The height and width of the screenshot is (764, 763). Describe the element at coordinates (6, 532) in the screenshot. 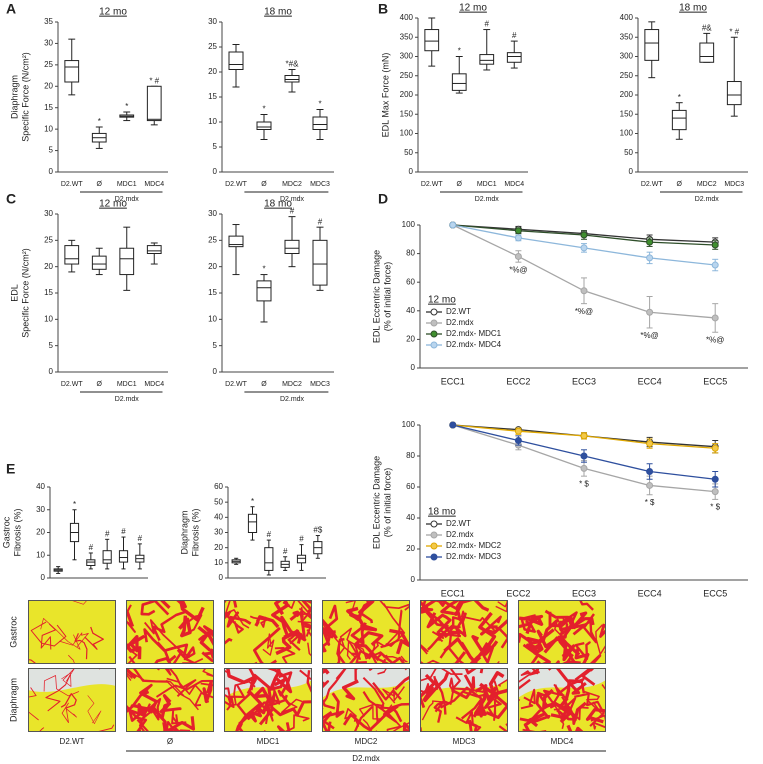

I see `y-axis-label: Gastroc` at that location.